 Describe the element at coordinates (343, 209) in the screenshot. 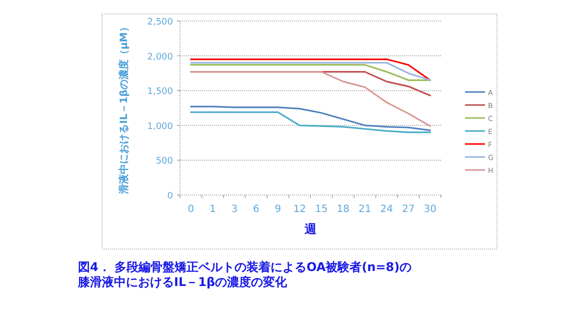

I see `x-tick-label: 18` at that location.